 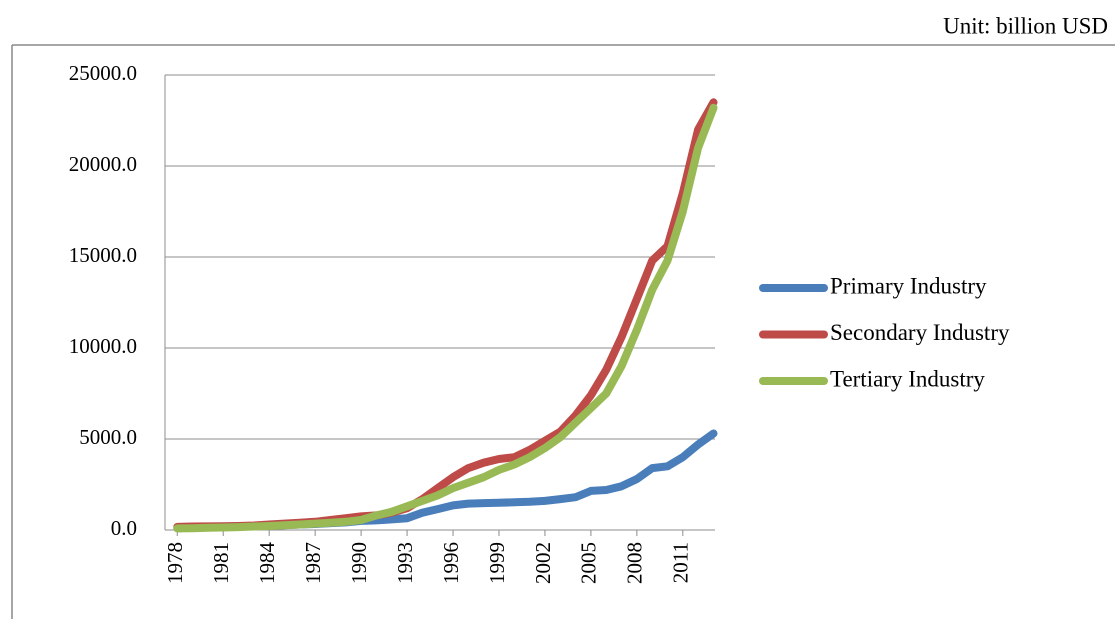 What do you see at coordinates (920, 332) in the screenshot?
I see `legend-label: Secondary Industry` at bounding box center [920, 332].